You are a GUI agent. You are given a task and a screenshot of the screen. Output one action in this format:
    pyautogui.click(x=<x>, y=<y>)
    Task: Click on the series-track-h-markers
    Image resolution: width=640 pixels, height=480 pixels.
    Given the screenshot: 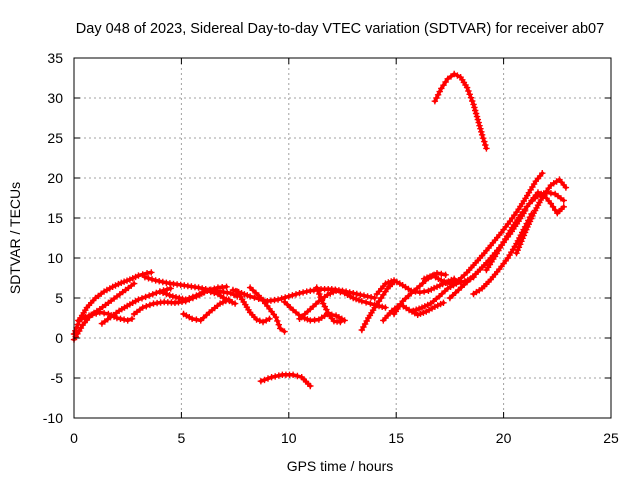 What is the action you would take?
    pyautogui.click(x=206, y=310)
    